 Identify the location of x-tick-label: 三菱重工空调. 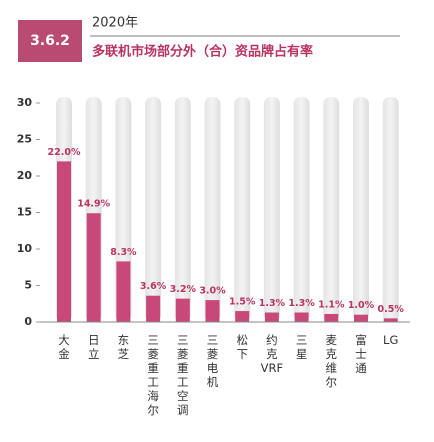
(183, 375).